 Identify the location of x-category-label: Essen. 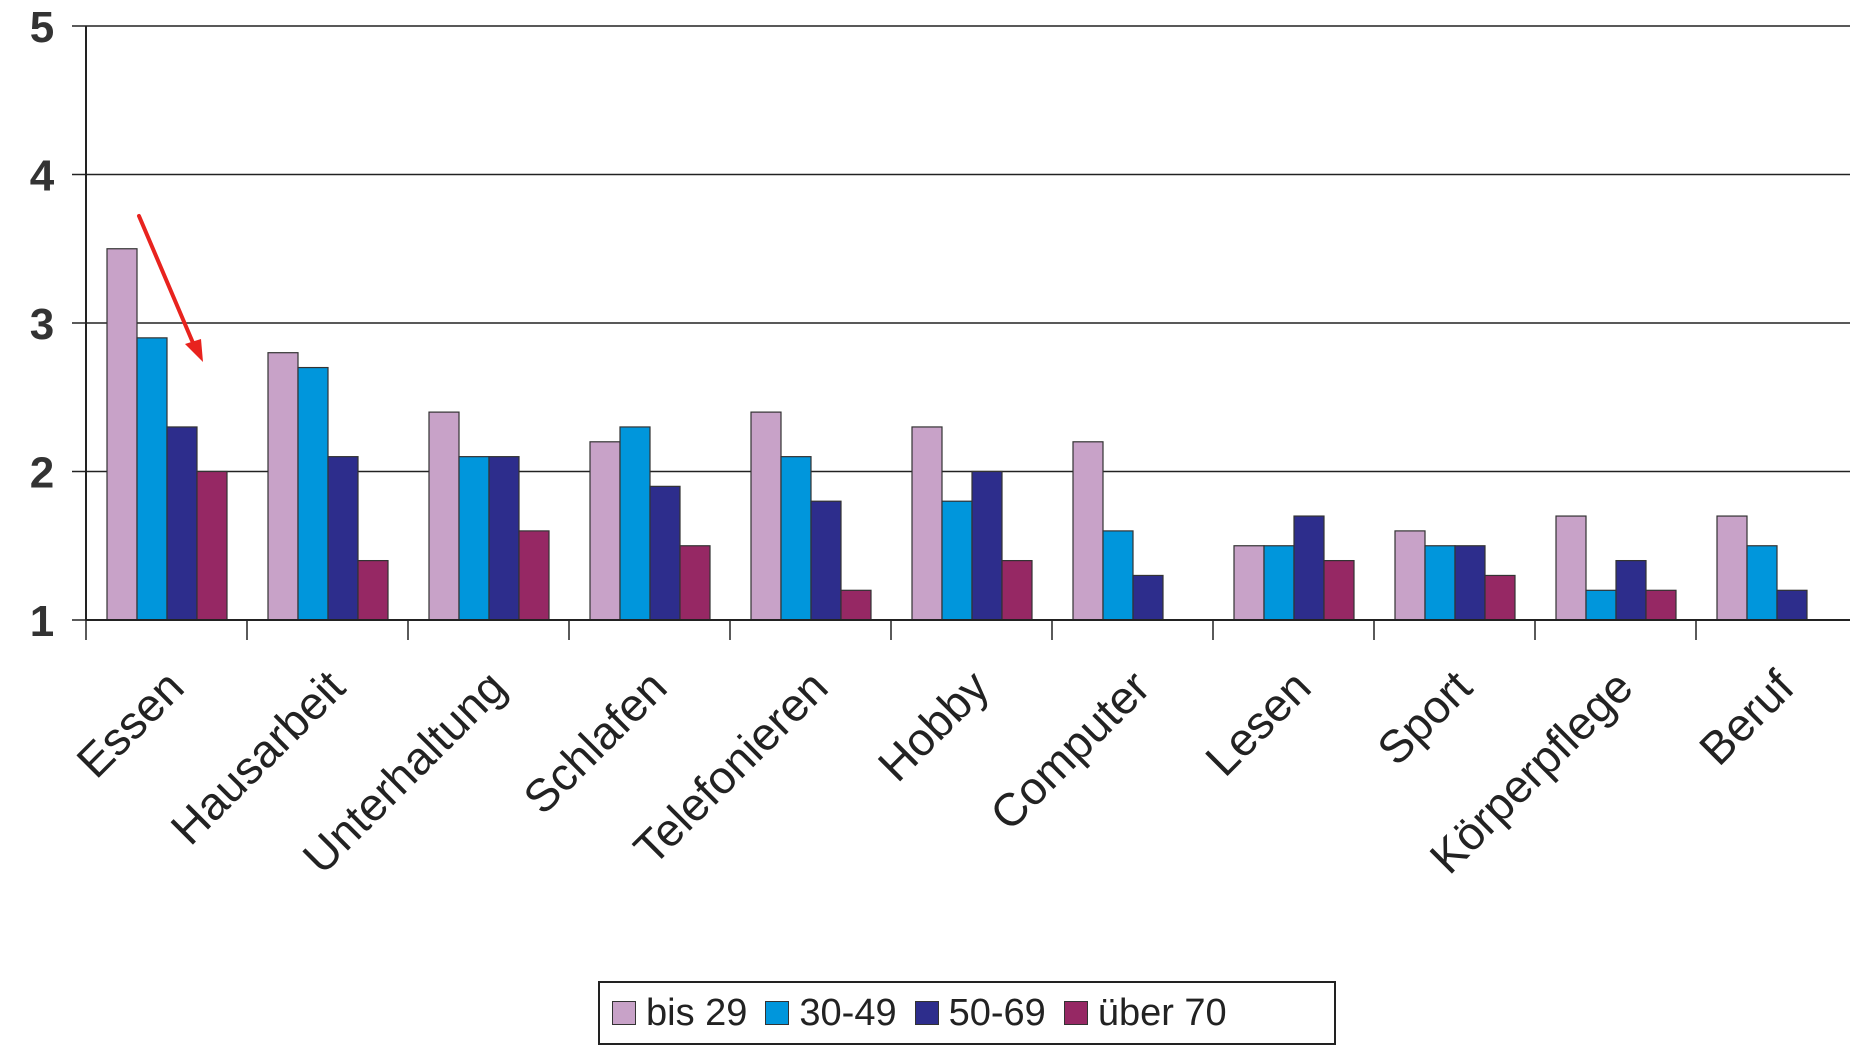
(129, 723).